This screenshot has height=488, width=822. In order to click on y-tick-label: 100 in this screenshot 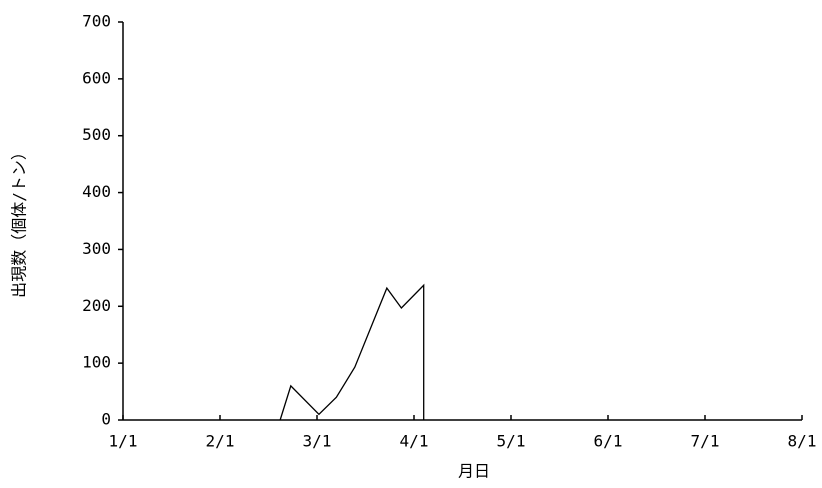, I will do `click(96, 362)`.